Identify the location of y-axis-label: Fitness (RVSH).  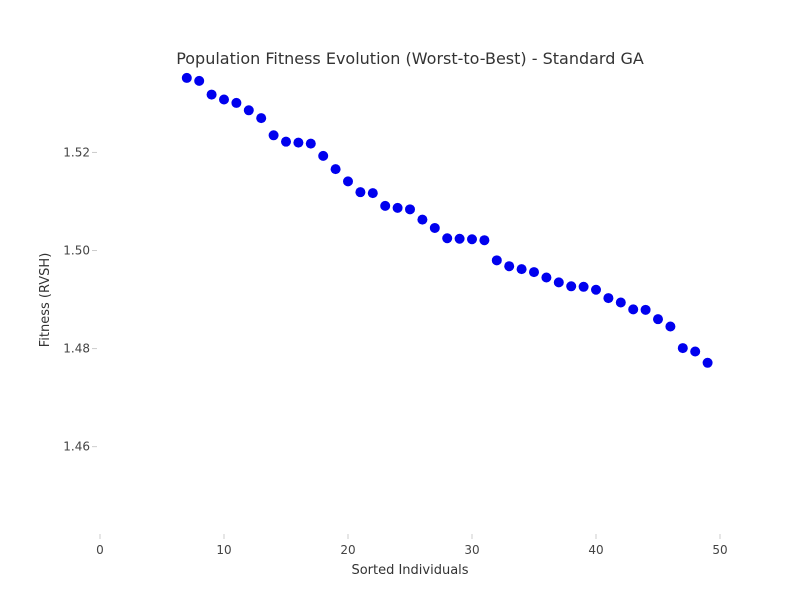
(45, 300).